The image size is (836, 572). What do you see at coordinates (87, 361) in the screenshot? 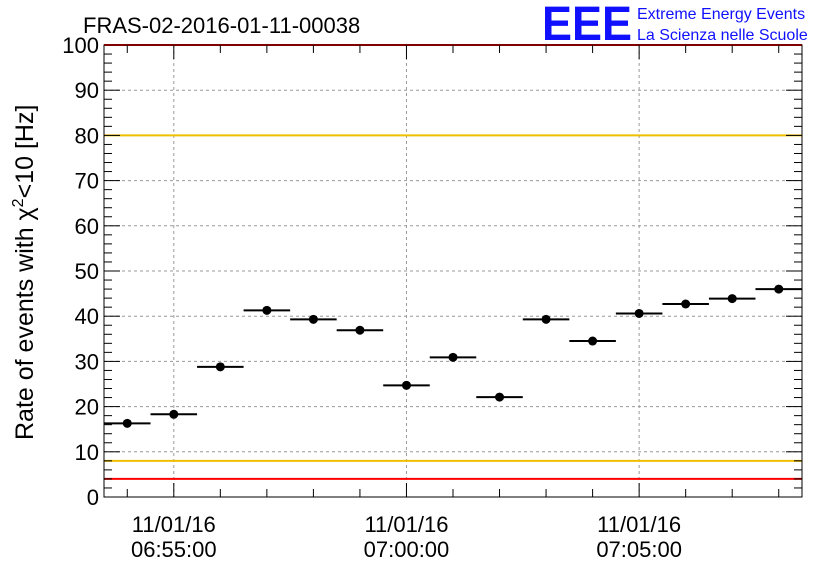
I see `y-tick-label: 30` at bounding box center [87, 361].